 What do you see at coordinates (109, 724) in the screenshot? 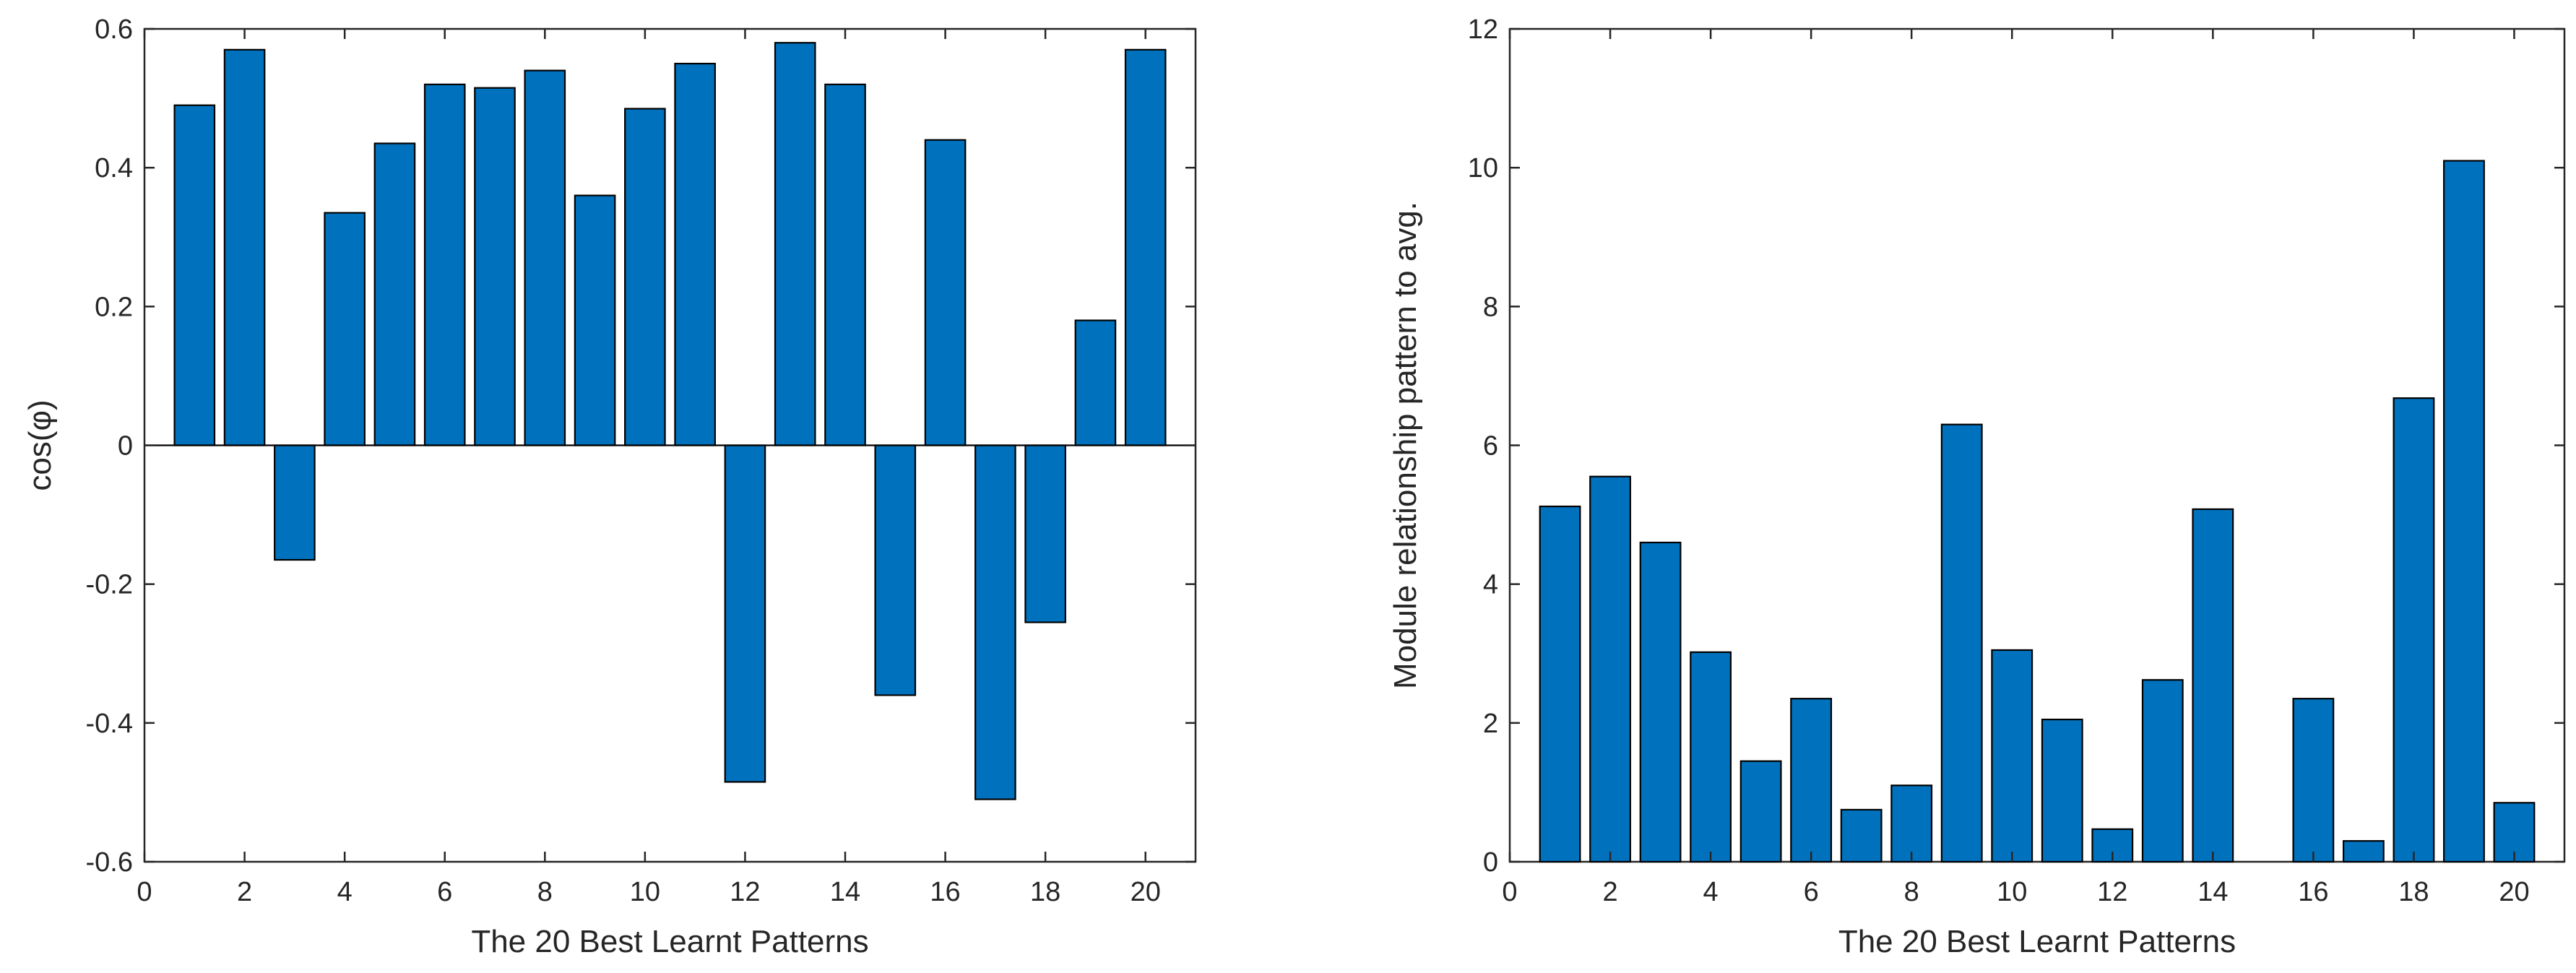
I see `y-tick-label: -0.4` at bounding box center [109, 724].